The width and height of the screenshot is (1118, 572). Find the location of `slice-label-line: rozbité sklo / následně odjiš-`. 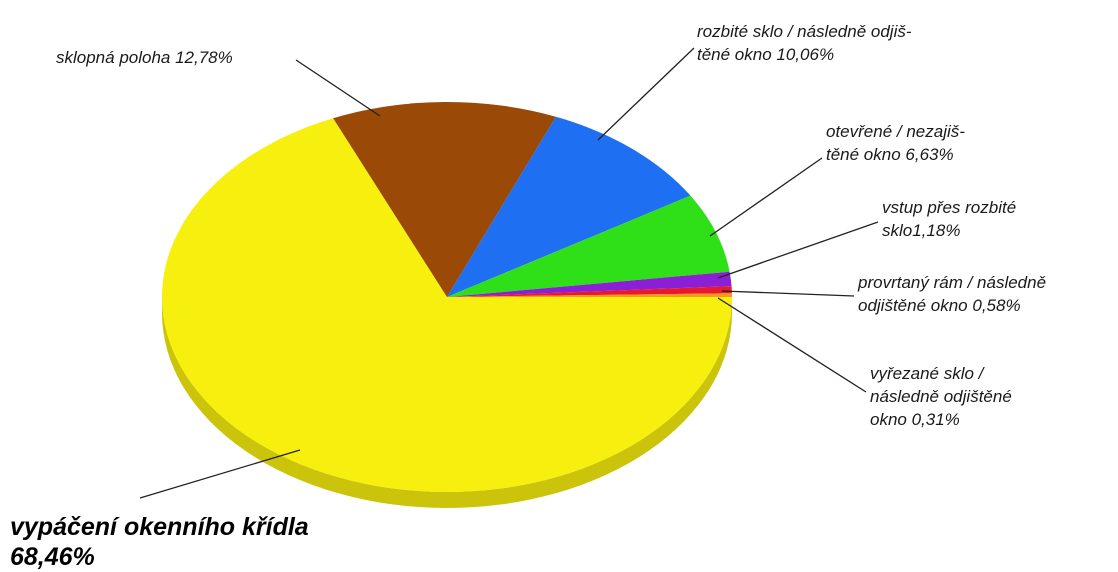

slice-label-line: rozbité sklo / následně odjiš- is located at coordinates (804, 31).